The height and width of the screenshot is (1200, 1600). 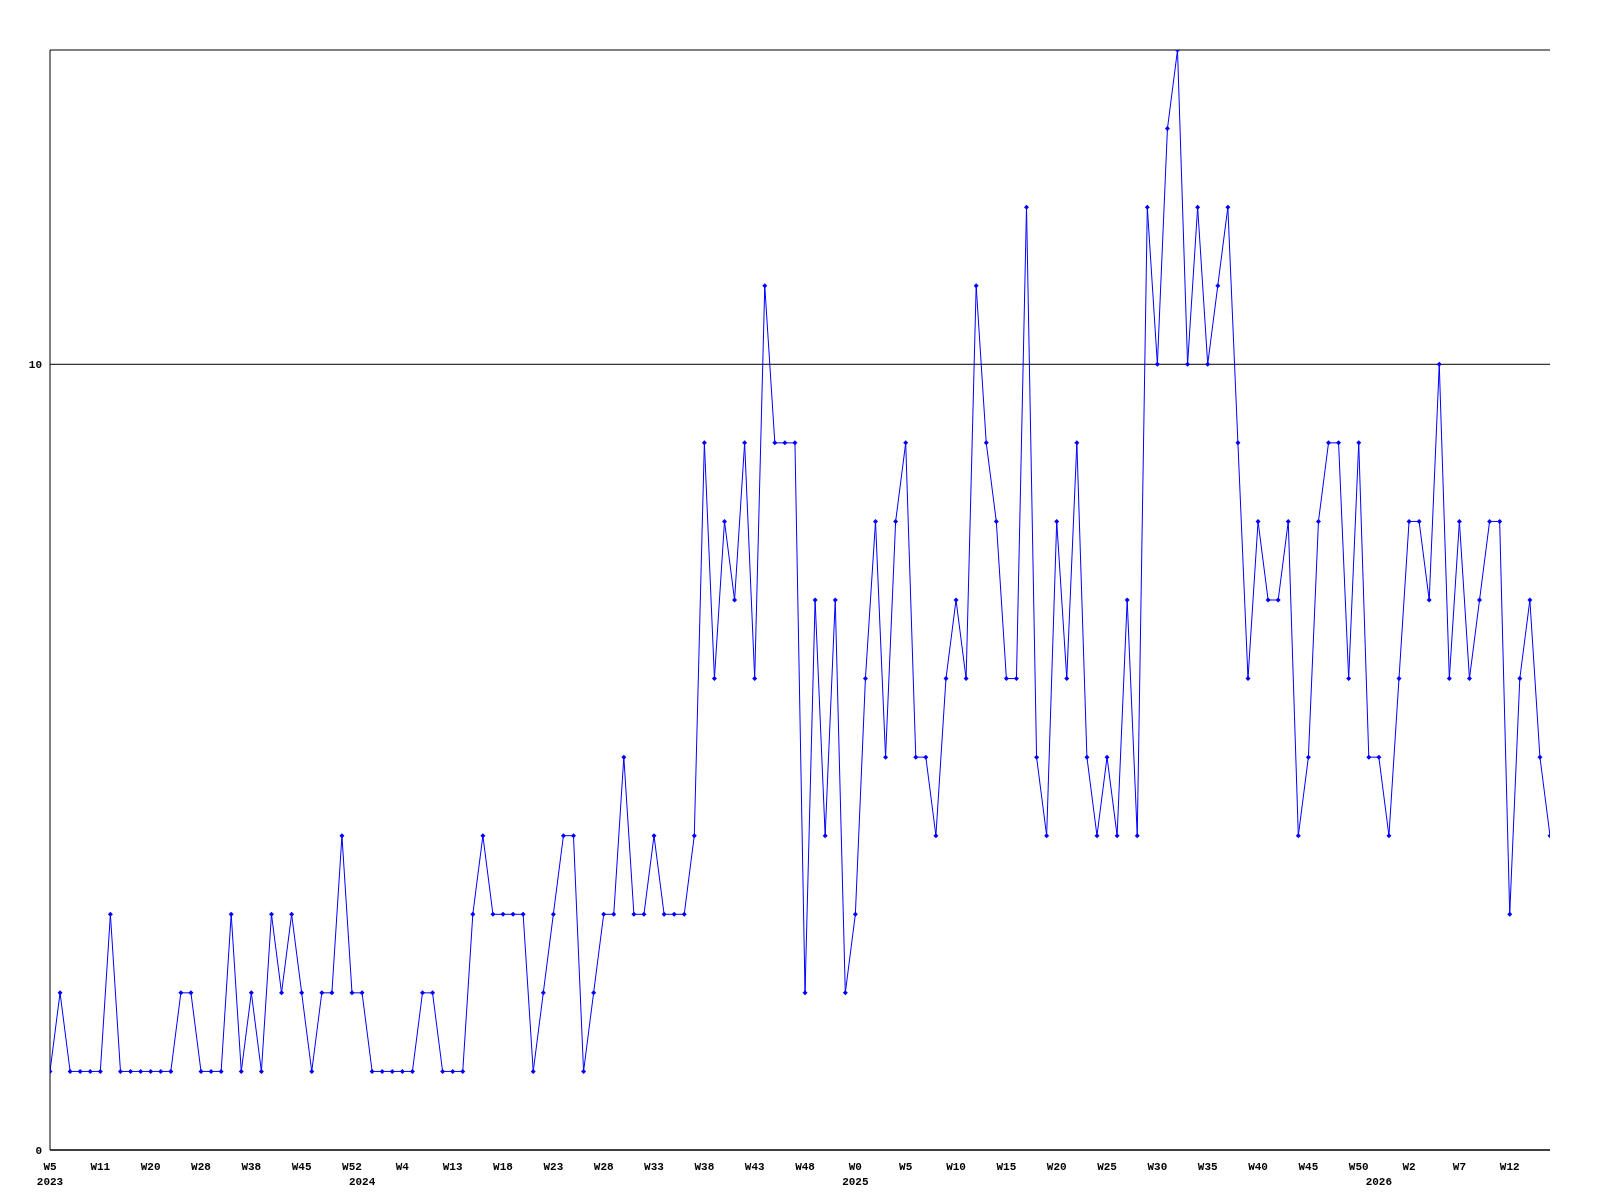 What do you see at coordinates (1006, 1167) in the screenshot?
I see `x-tick-label: W15` at bounding box center [1006, 1167].